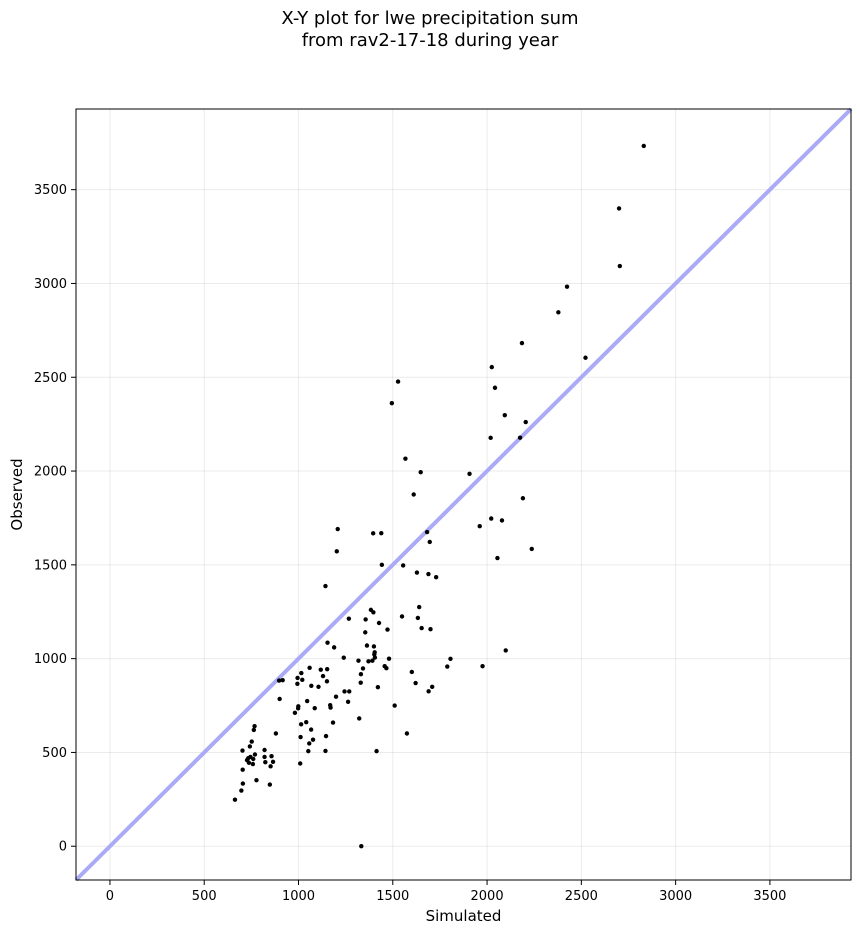  Describe the element at coordinates (50, 190) in the screenshot. I see `y-tick-label: 3500` at that location.